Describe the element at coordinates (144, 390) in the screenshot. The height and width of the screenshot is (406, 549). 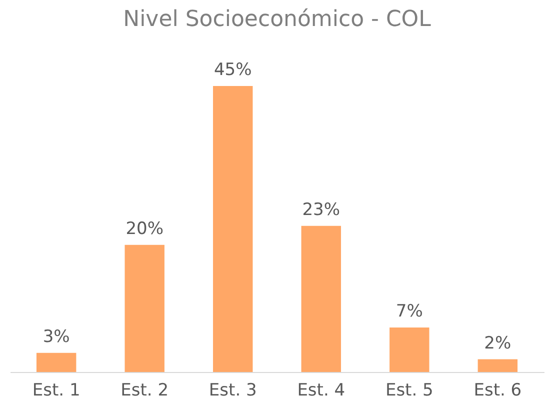
I see `x-tick-label: Est. 2` at that location.